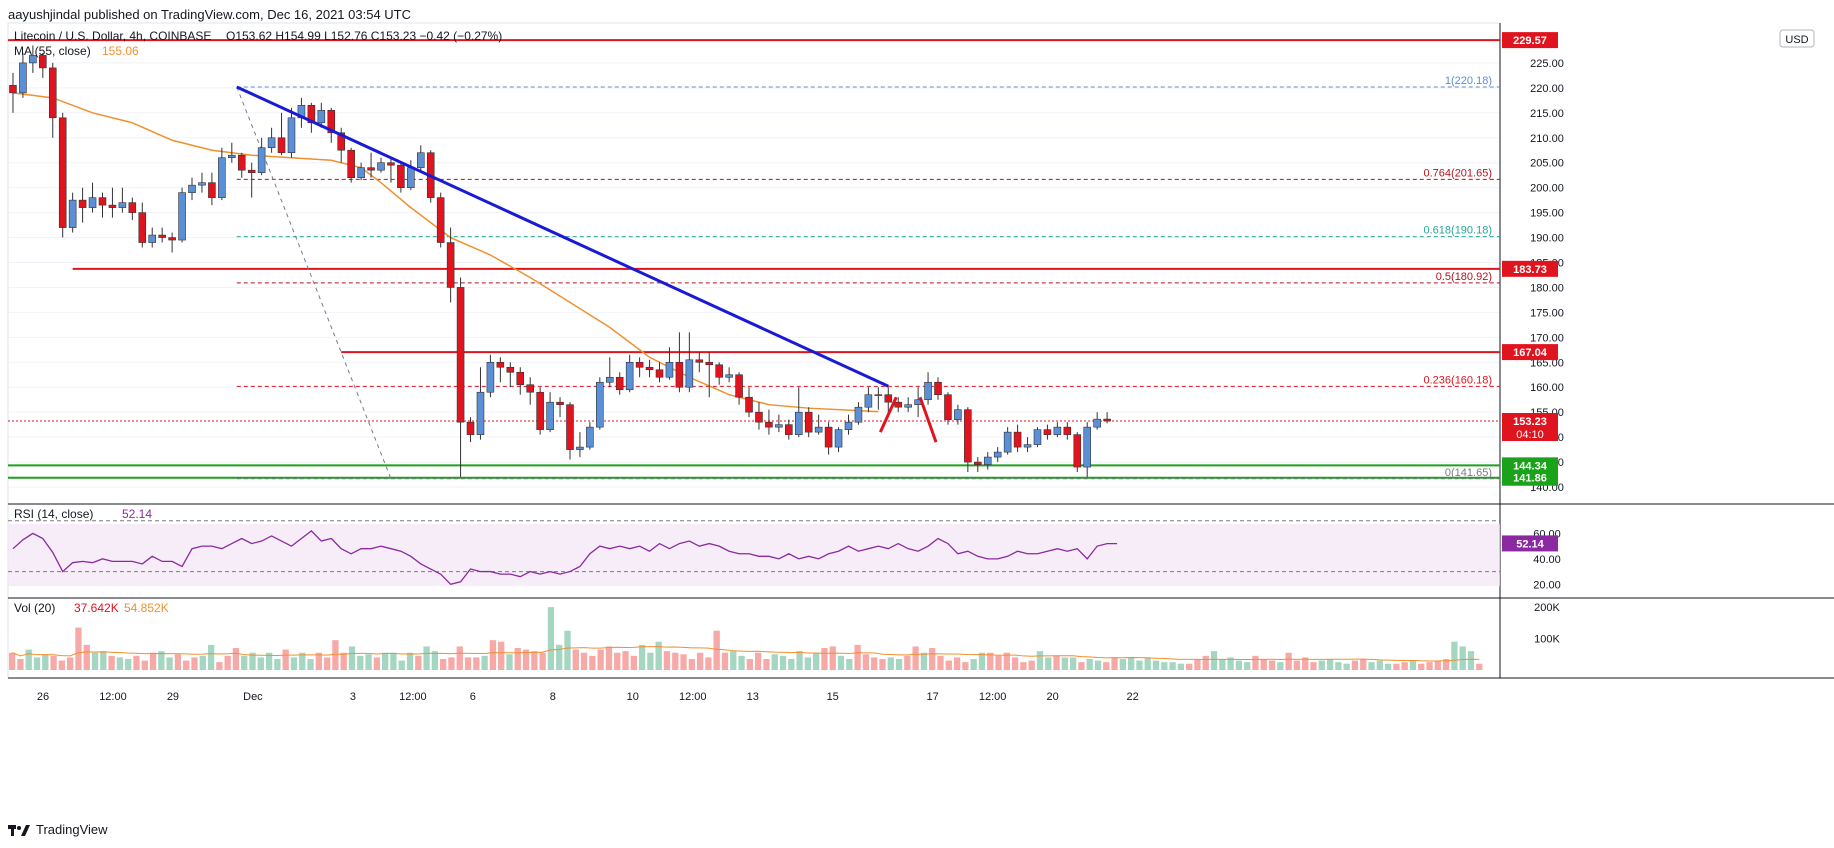  I want to click on fib-label: 0.764(201.65), so click(1458, 173).